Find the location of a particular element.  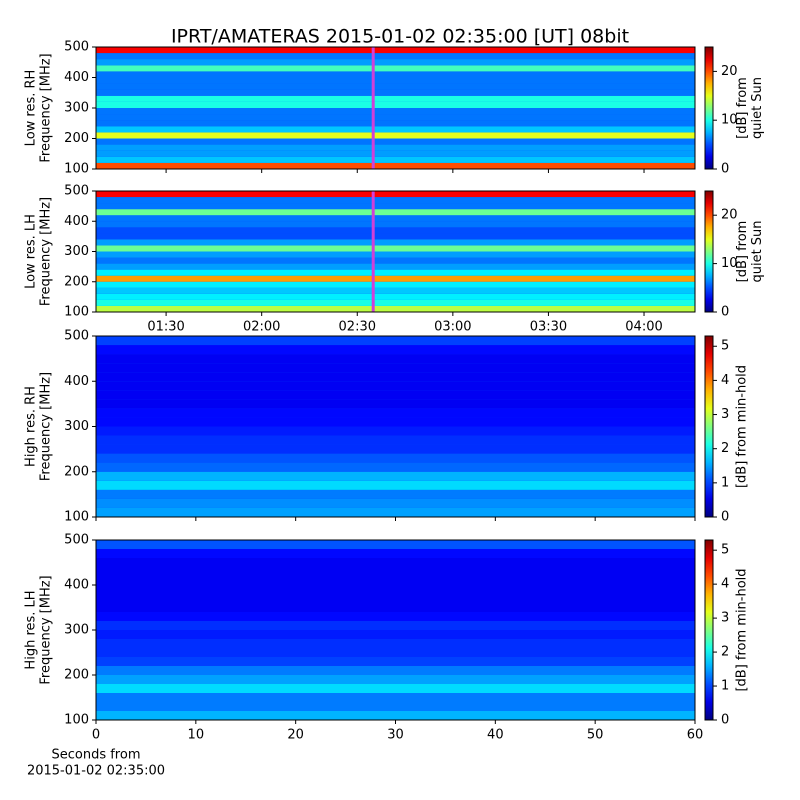

colorbar-tick-label: 3 is located at coordinates (725, 414).